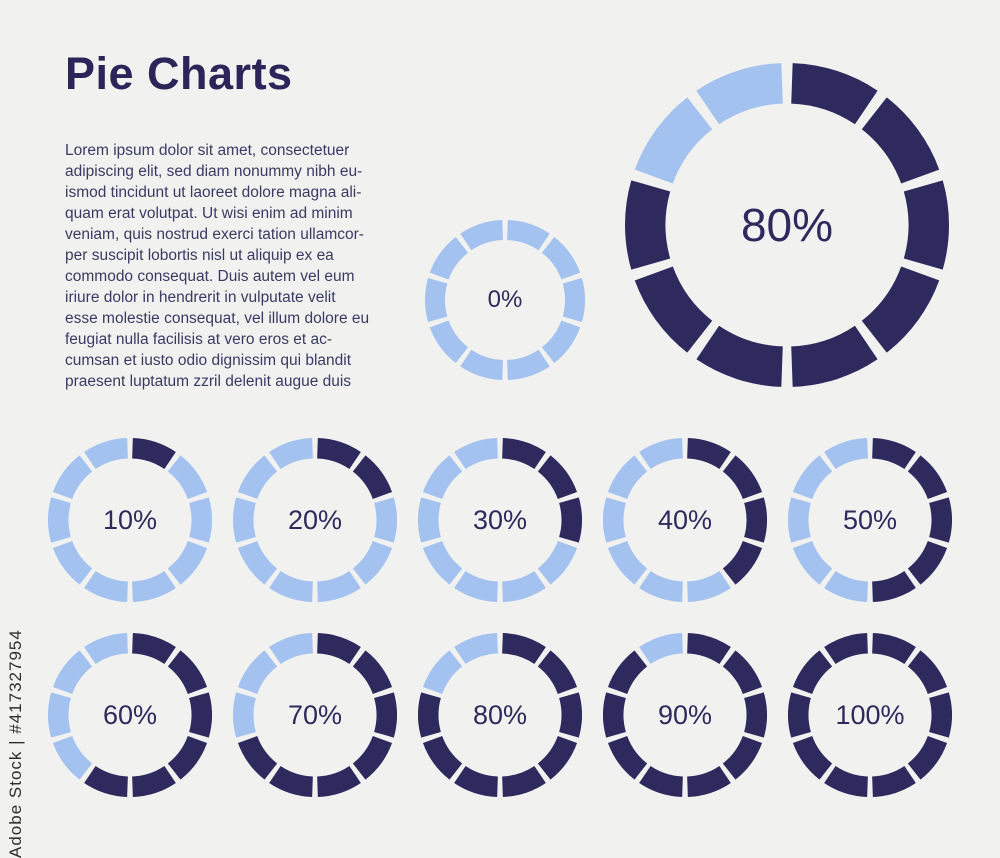 This screenshot has width=1000, height=858. I want to click on donut-chart-10pct: 10%, so click(130, 520).